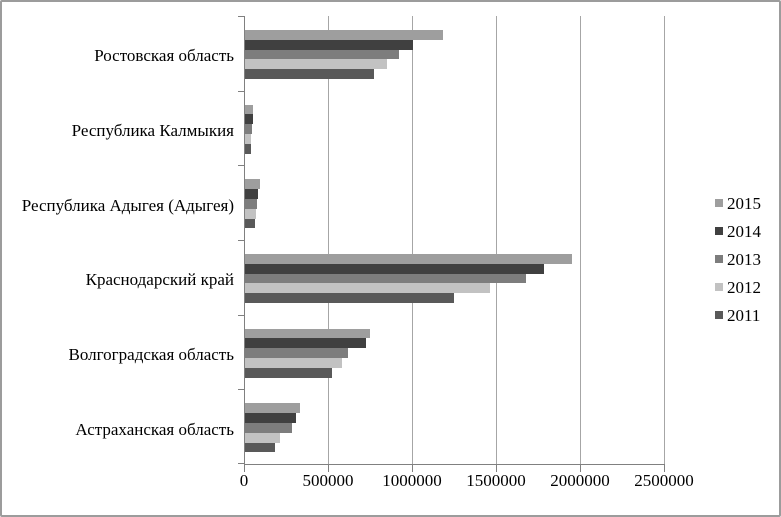  I want to click on category-label: Ростовская область, so click(164, 56).